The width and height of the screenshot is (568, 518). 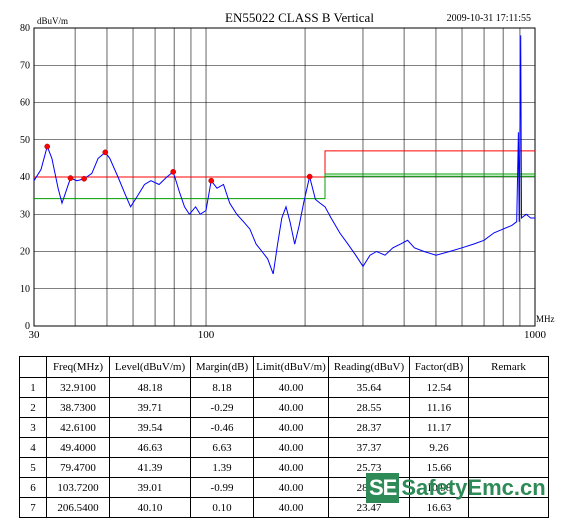 I want to click on cell-factor: 11.16, so click(x=439, y=407).